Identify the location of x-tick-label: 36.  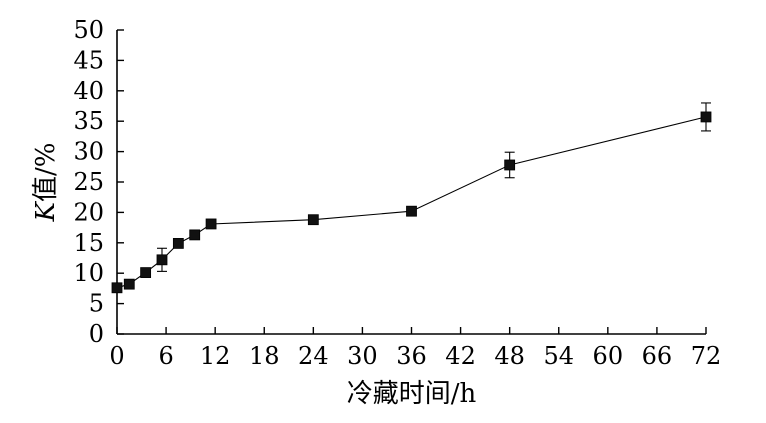
(411, 356).